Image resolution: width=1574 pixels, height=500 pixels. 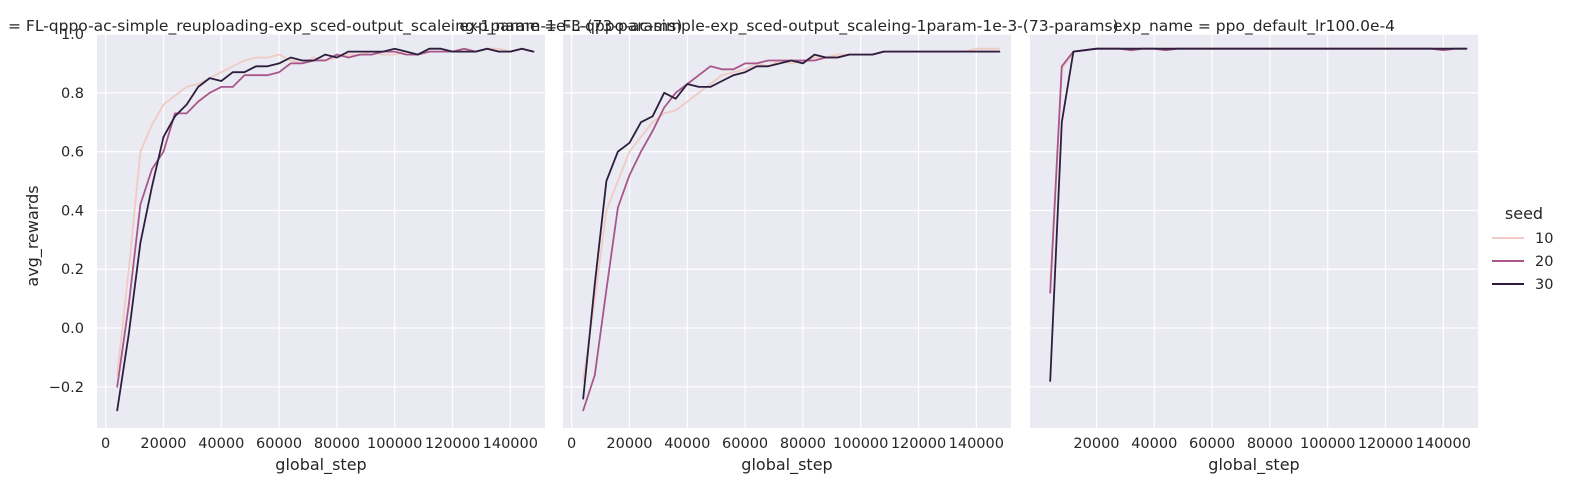 I want to click on legend-title: seed, so click(x=1524, y=213).